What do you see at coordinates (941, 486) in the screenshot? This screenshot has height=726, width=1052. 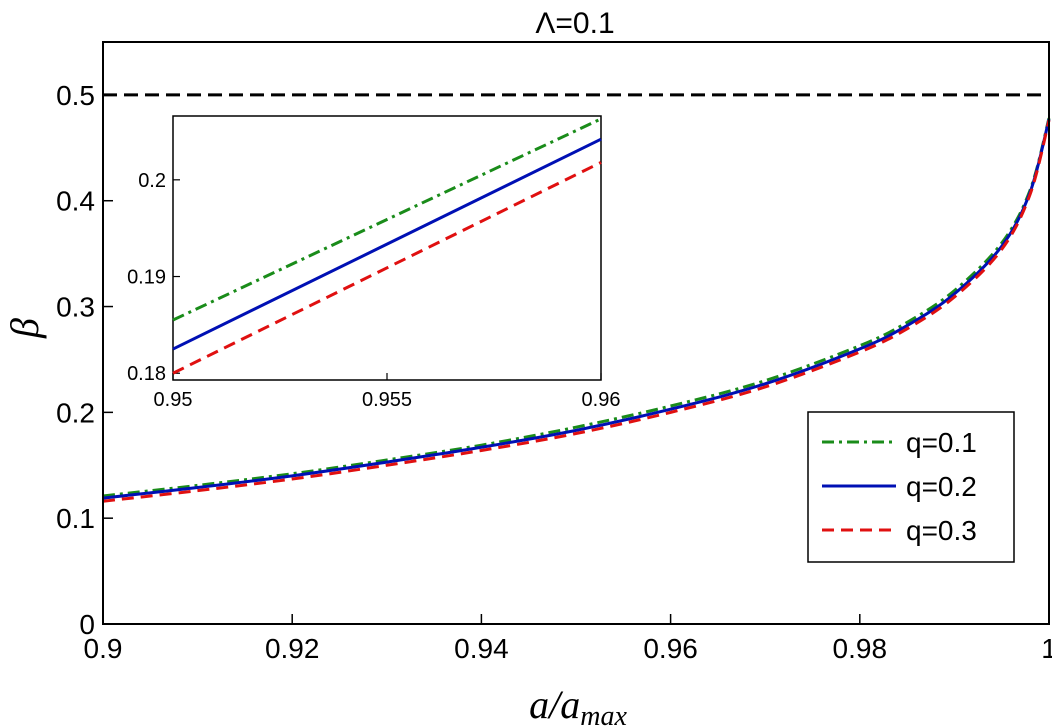 I see `legend-label-q=0.2: q=0.2` at bounding box center [941, 486].